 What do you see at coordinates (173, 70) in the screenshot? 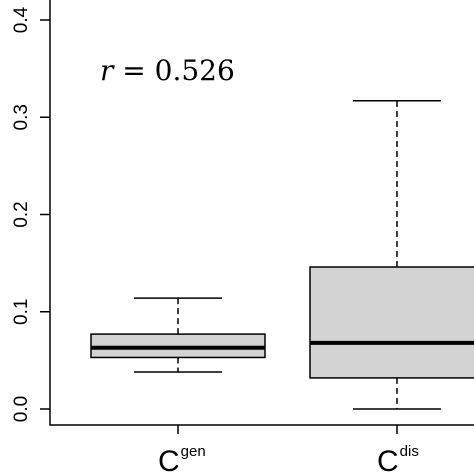
I see `annotation-value: = 0.526` at bounding box center [173, 70].